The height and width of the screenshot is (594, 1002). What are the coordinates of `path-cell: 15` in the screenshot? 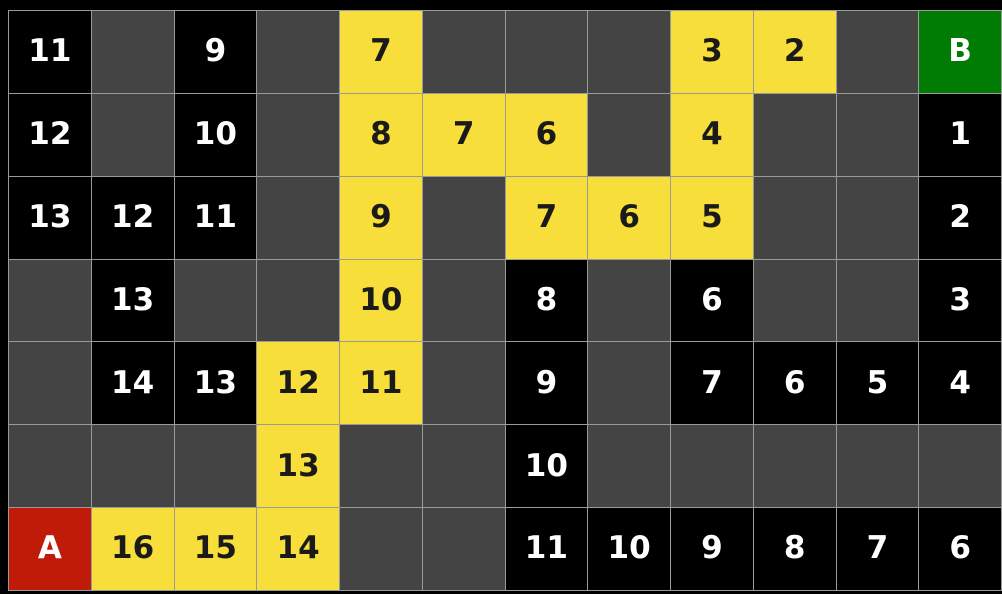 It's located at (215, 549).